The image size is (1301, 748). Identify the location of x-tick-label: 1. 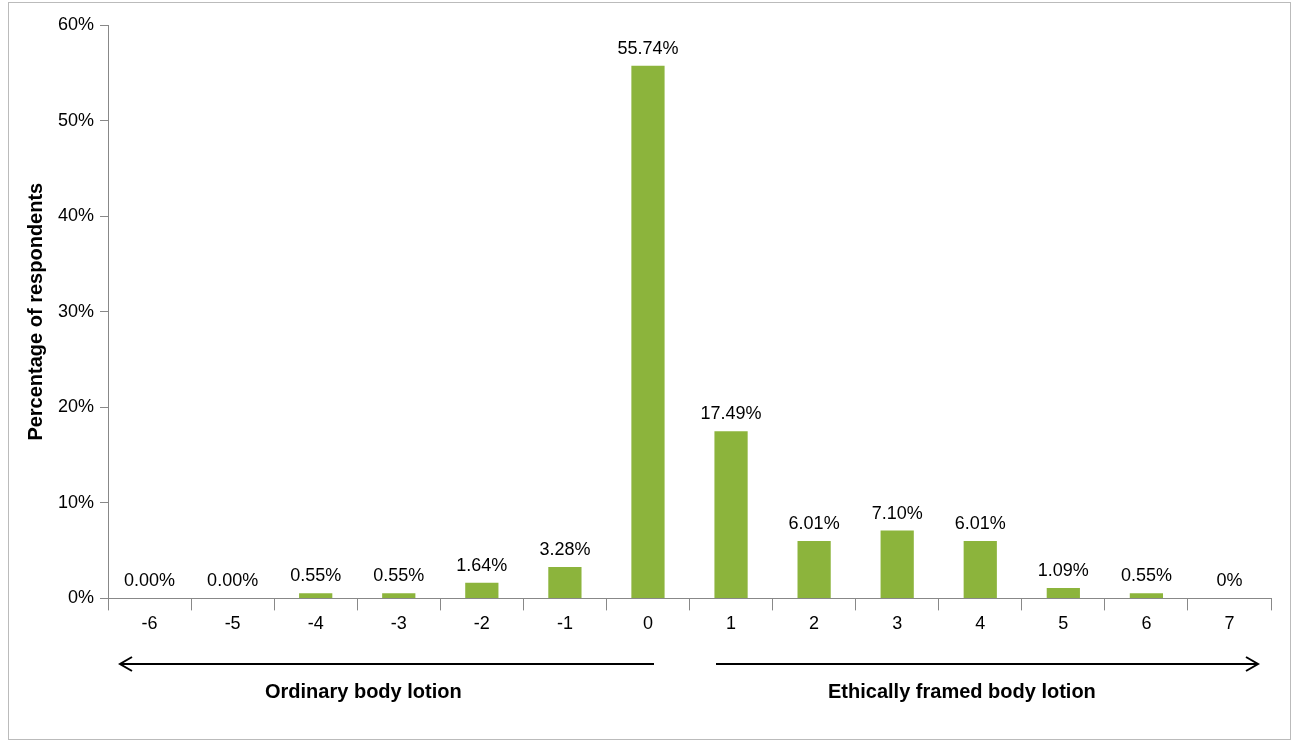
(731, 623).